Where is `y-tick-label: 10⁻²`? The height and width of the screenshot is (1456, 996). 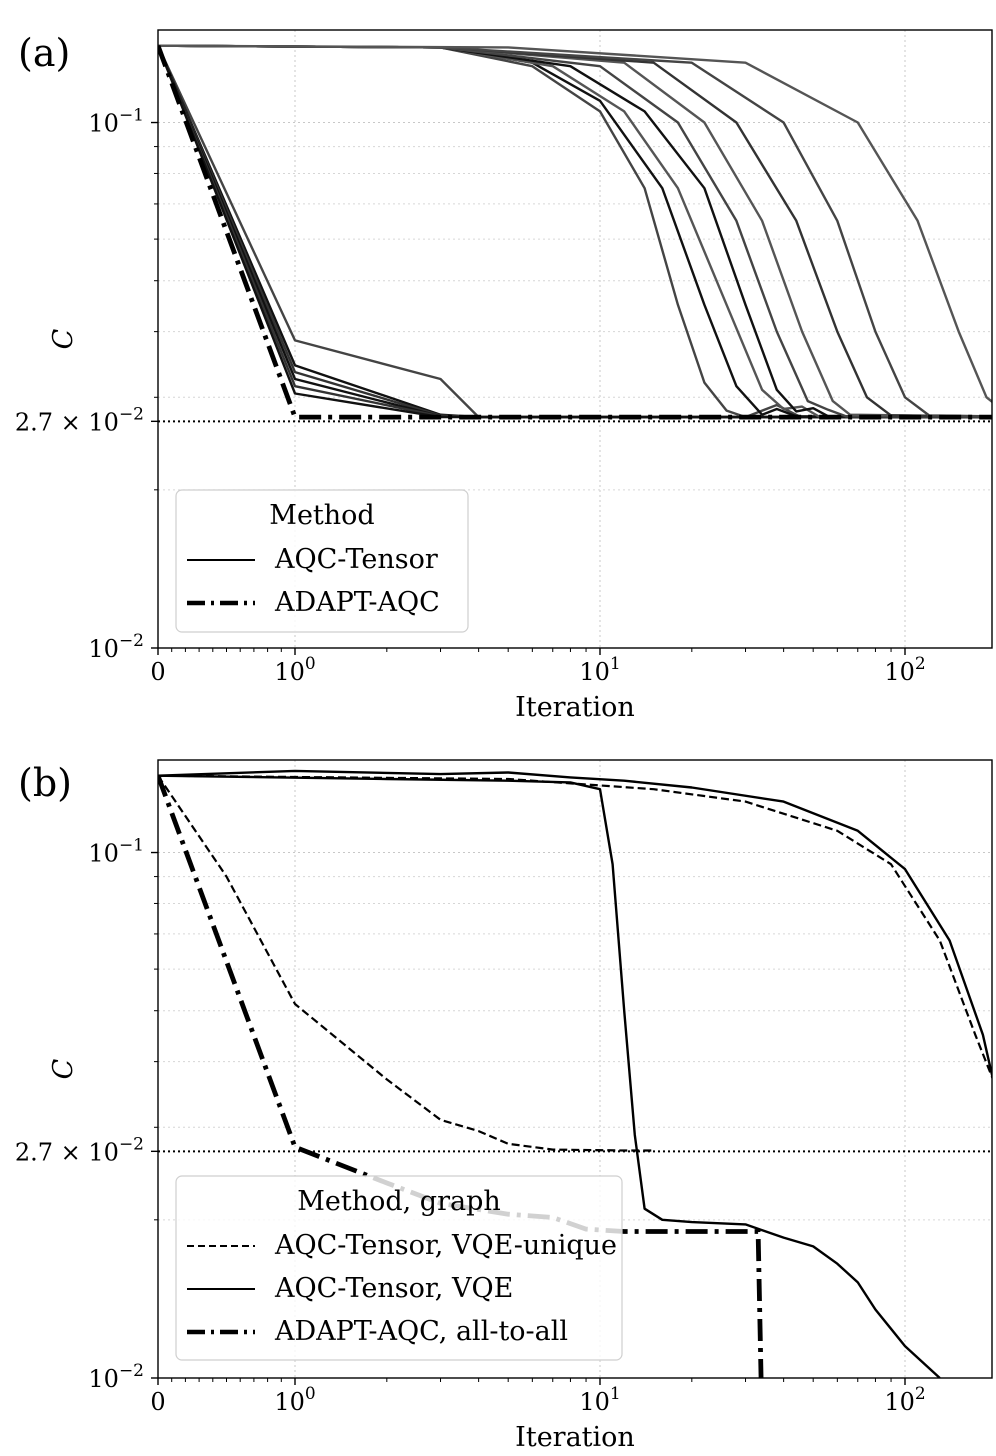 y-tick-label: 10⁻² is located at coordinates (116, 1377).